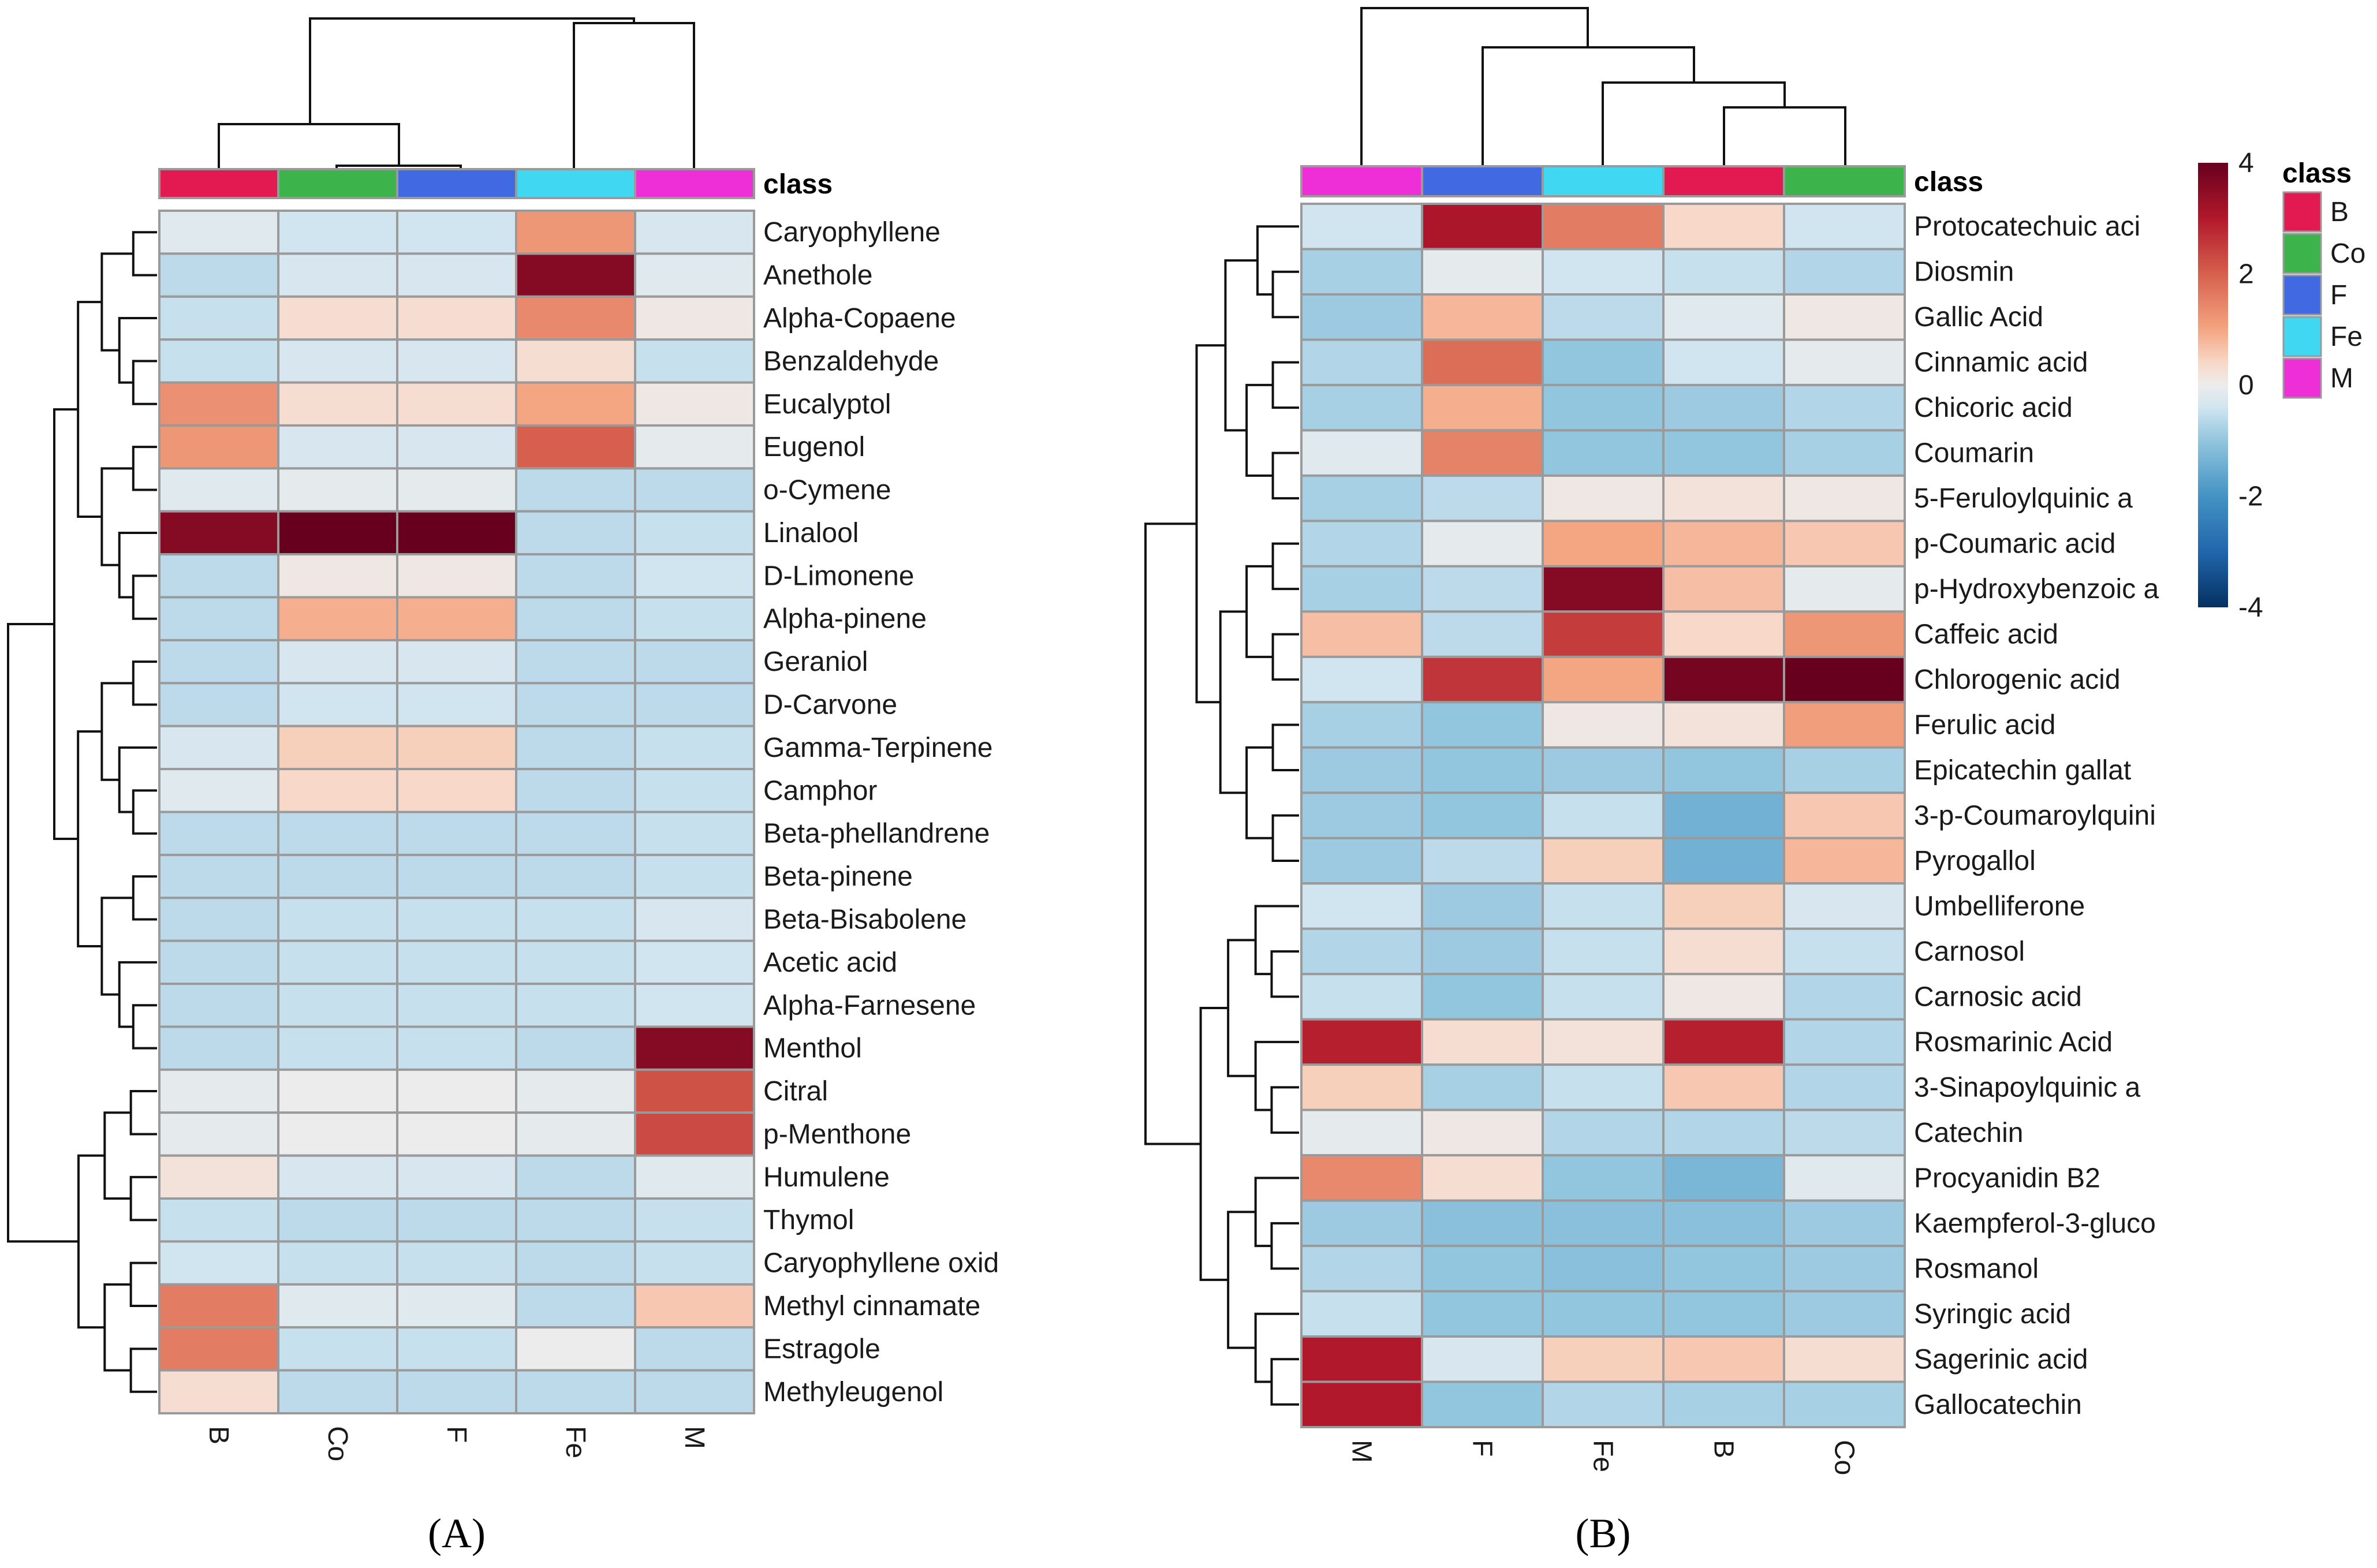 Image resolution: width=2377 pixels, height=1568 pixels. I want to click on row-label: Chicoric acid, so click(1993, 408).